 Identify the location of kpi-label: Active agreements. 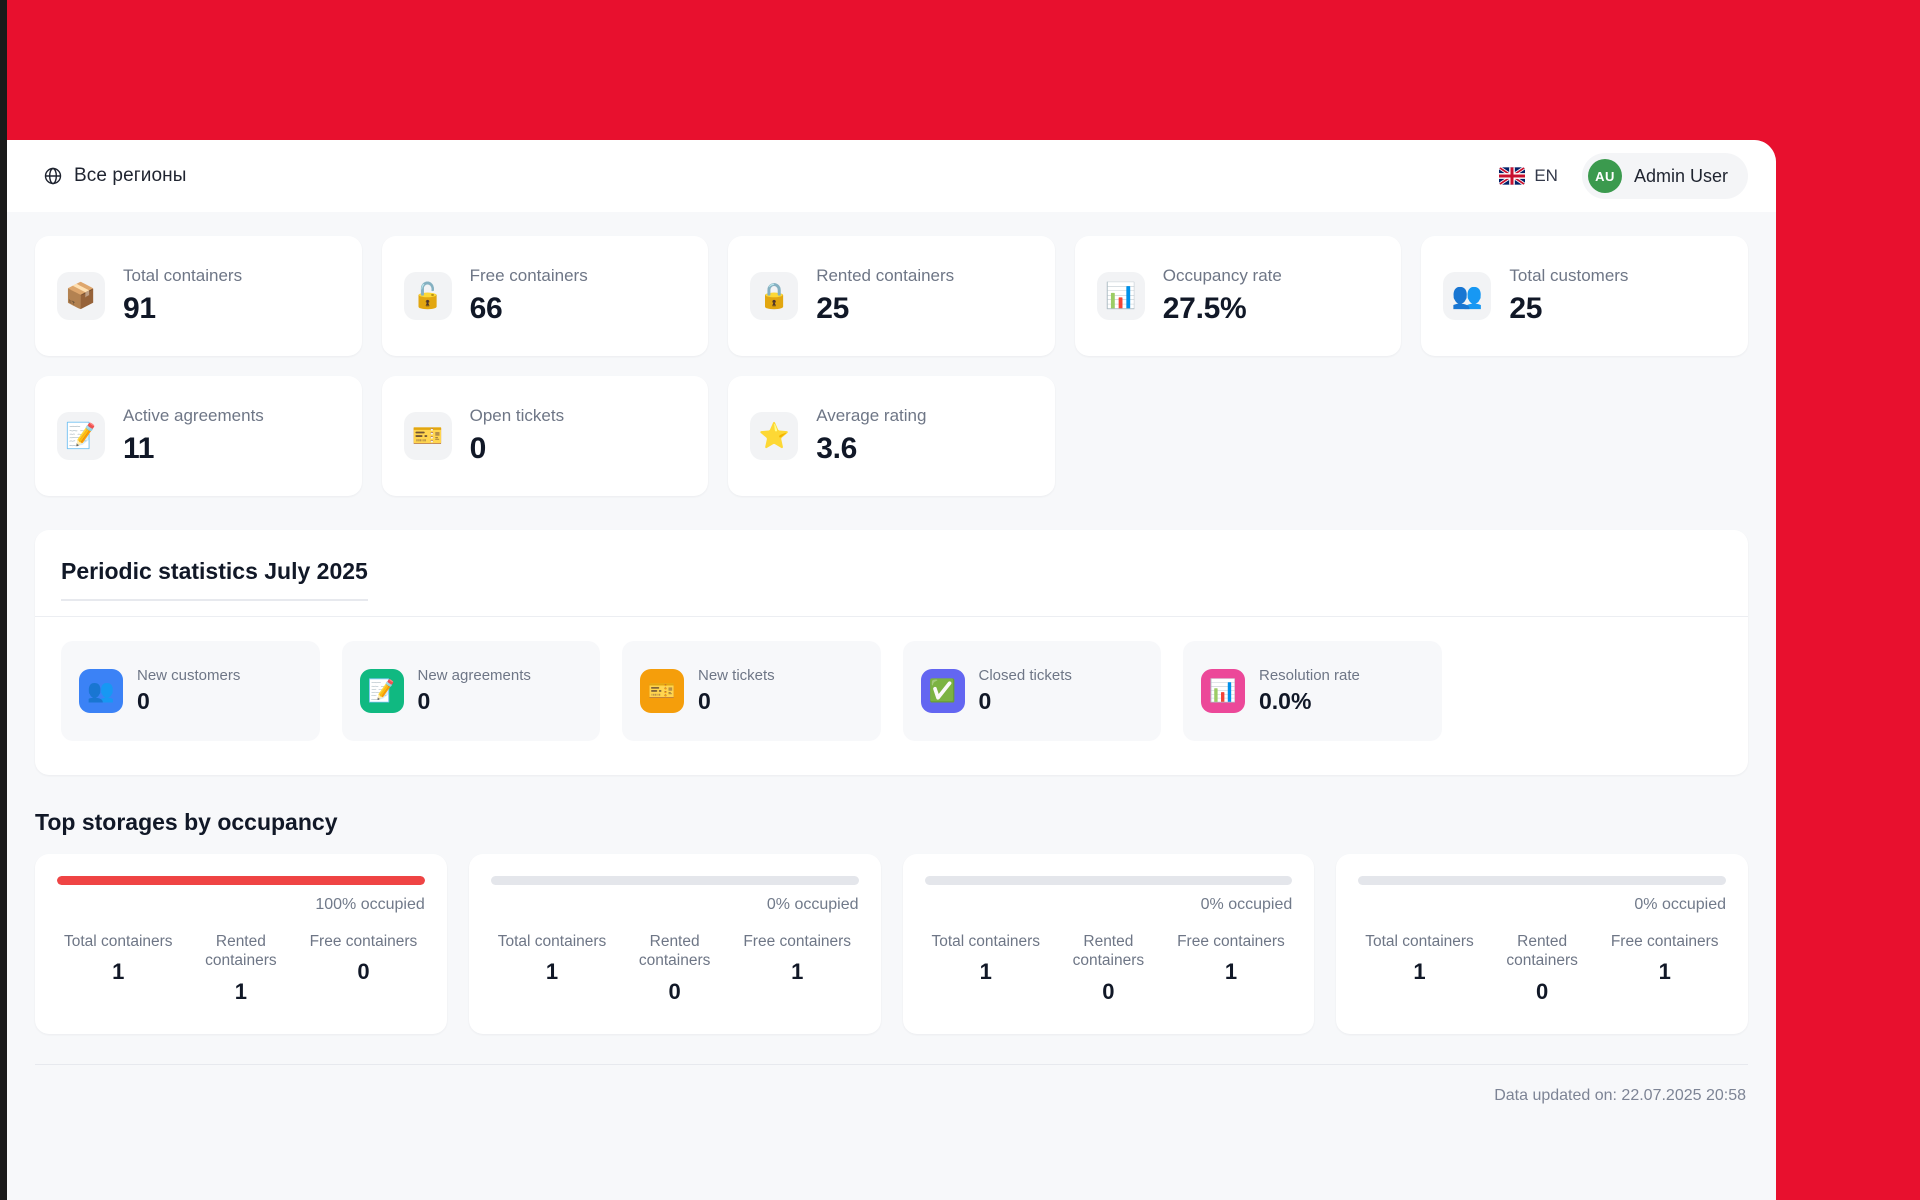
(193, 415).